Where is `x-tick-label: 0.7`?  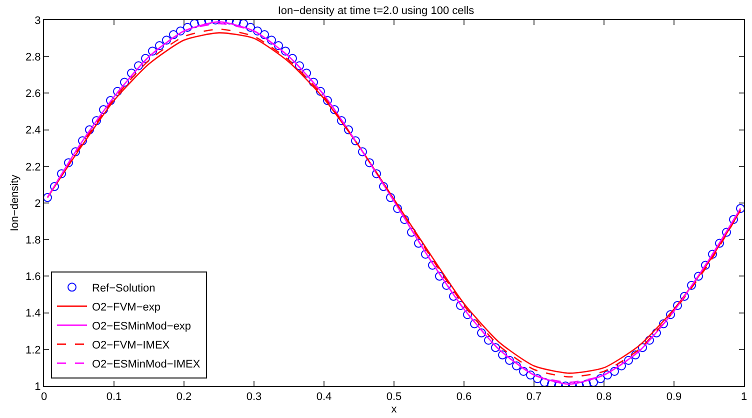
x-tick-label: 0.7 is located at coordinates (534, 397).